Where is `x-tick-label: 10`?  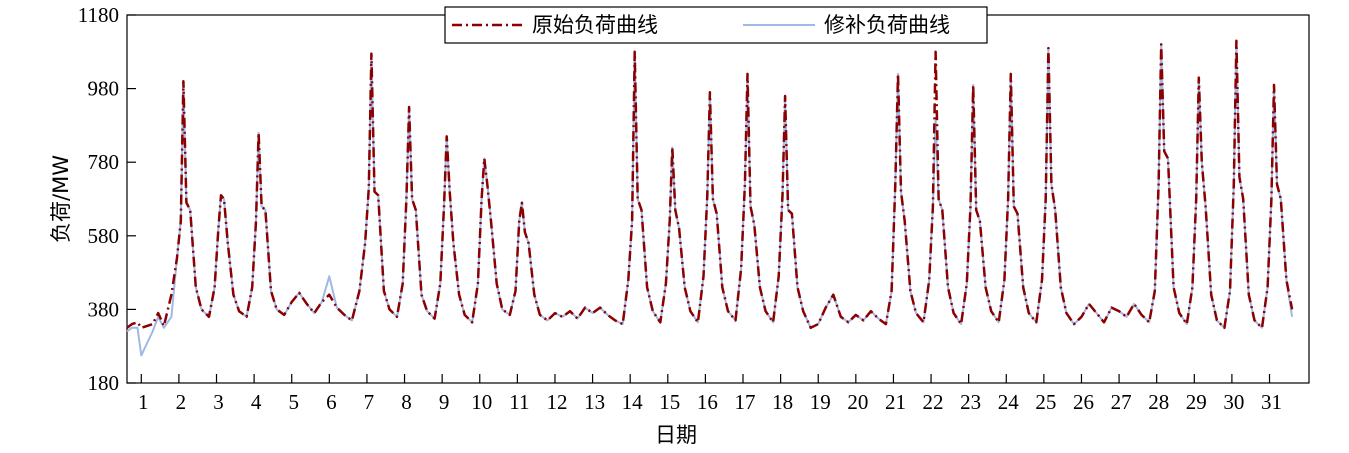 x-tick-label: 10 is located at coordinates (481, 402).